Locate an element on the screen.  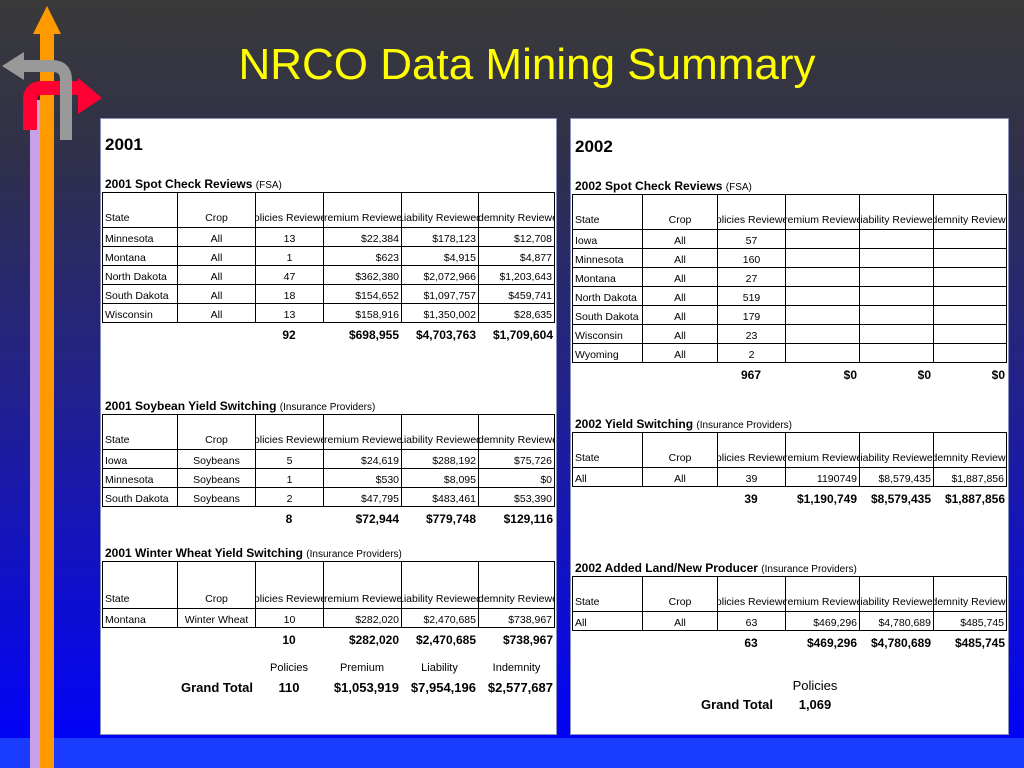
arrow-left-icon is located at coordinates (13, 66).